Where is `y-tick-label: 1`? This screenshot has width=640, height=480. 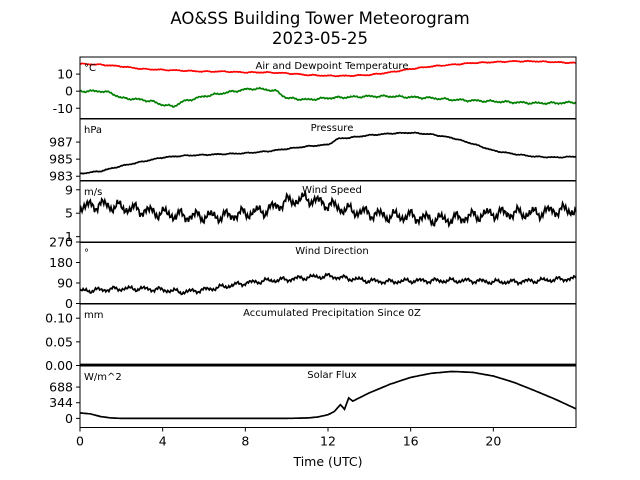 y-tick-label: 1 is located at coordinates (69, 236).